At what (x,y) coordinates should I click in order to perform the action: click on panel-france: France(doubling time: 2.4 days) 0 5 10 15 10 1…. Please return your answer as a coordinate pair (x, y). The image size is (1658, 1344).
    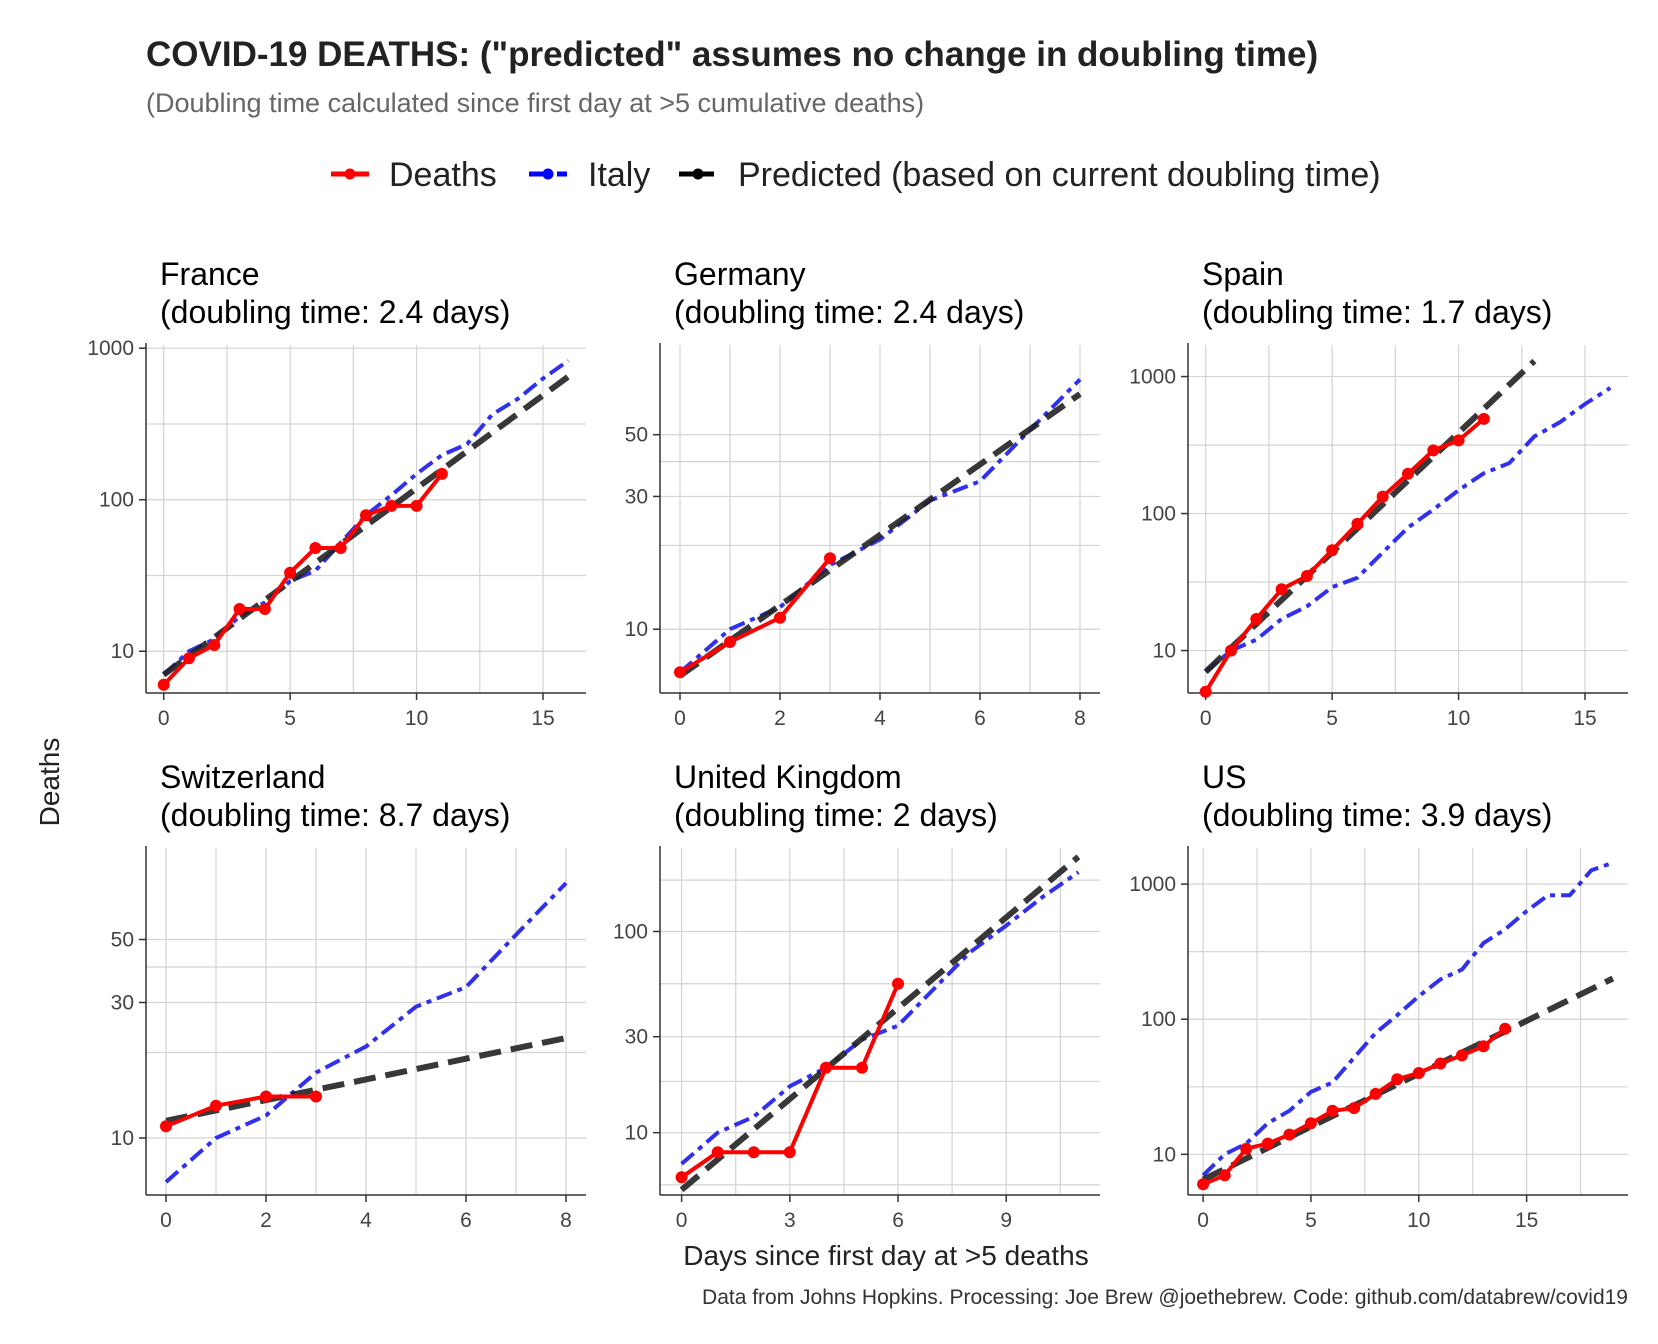
    Looking at the image, I should click on (336, 493).